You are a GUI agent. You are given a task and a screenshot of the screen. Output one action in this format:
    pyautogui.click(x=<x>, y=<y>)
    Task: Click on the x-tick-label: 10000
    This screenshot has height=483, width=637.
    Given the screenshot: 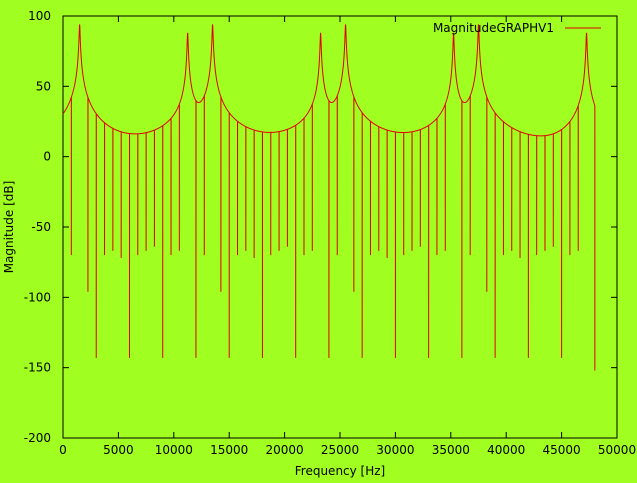 What is the action you would take?
    pyautogui.click(x=174, y=450)
    